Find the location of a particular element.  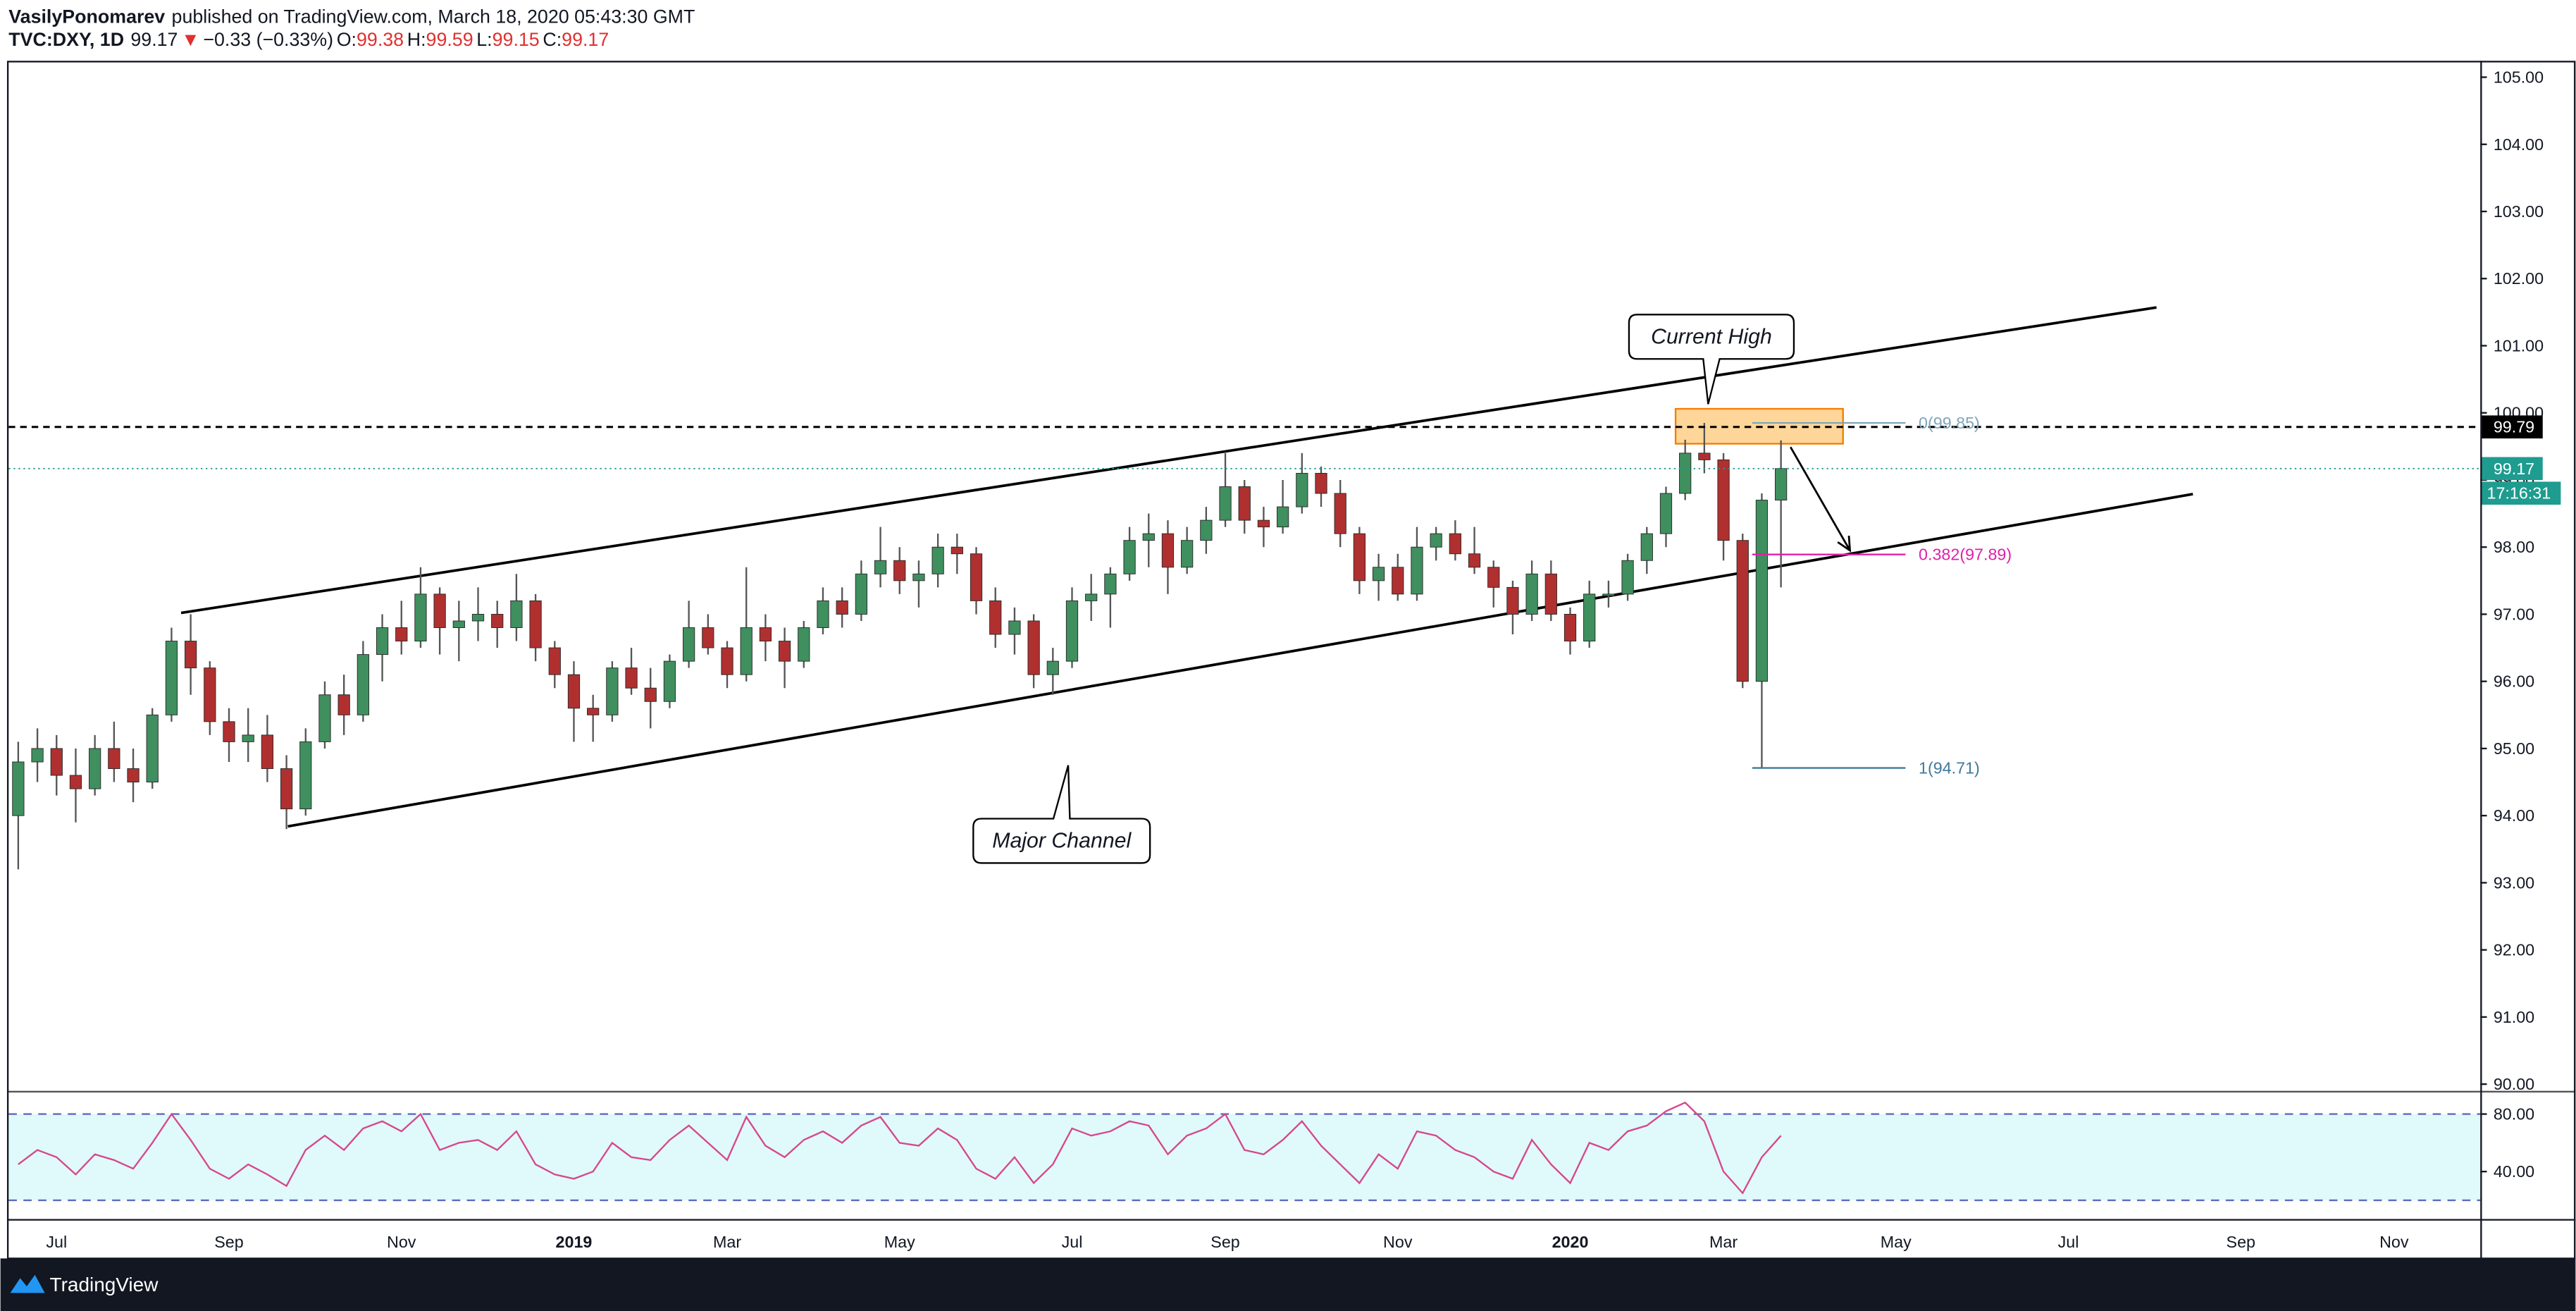

price-label: 99.79 is located at coordinates (2514, 427).